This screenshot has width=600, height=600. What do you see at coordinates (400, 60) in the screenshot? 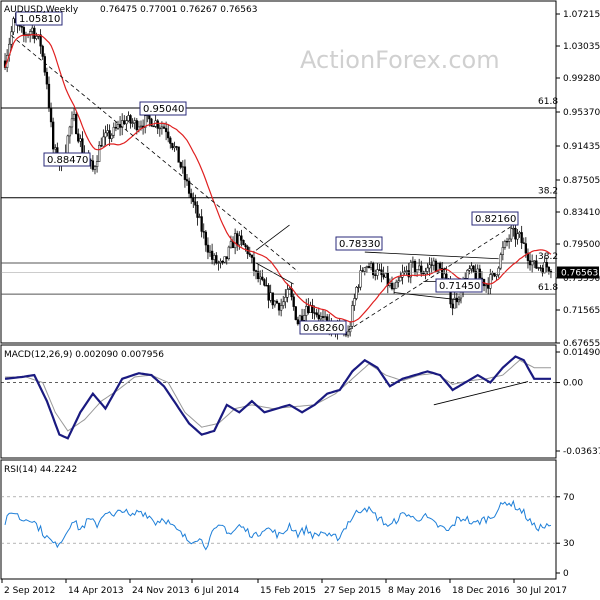
I see `watermark: ActionForex.com` at bounding box center [400, 60].